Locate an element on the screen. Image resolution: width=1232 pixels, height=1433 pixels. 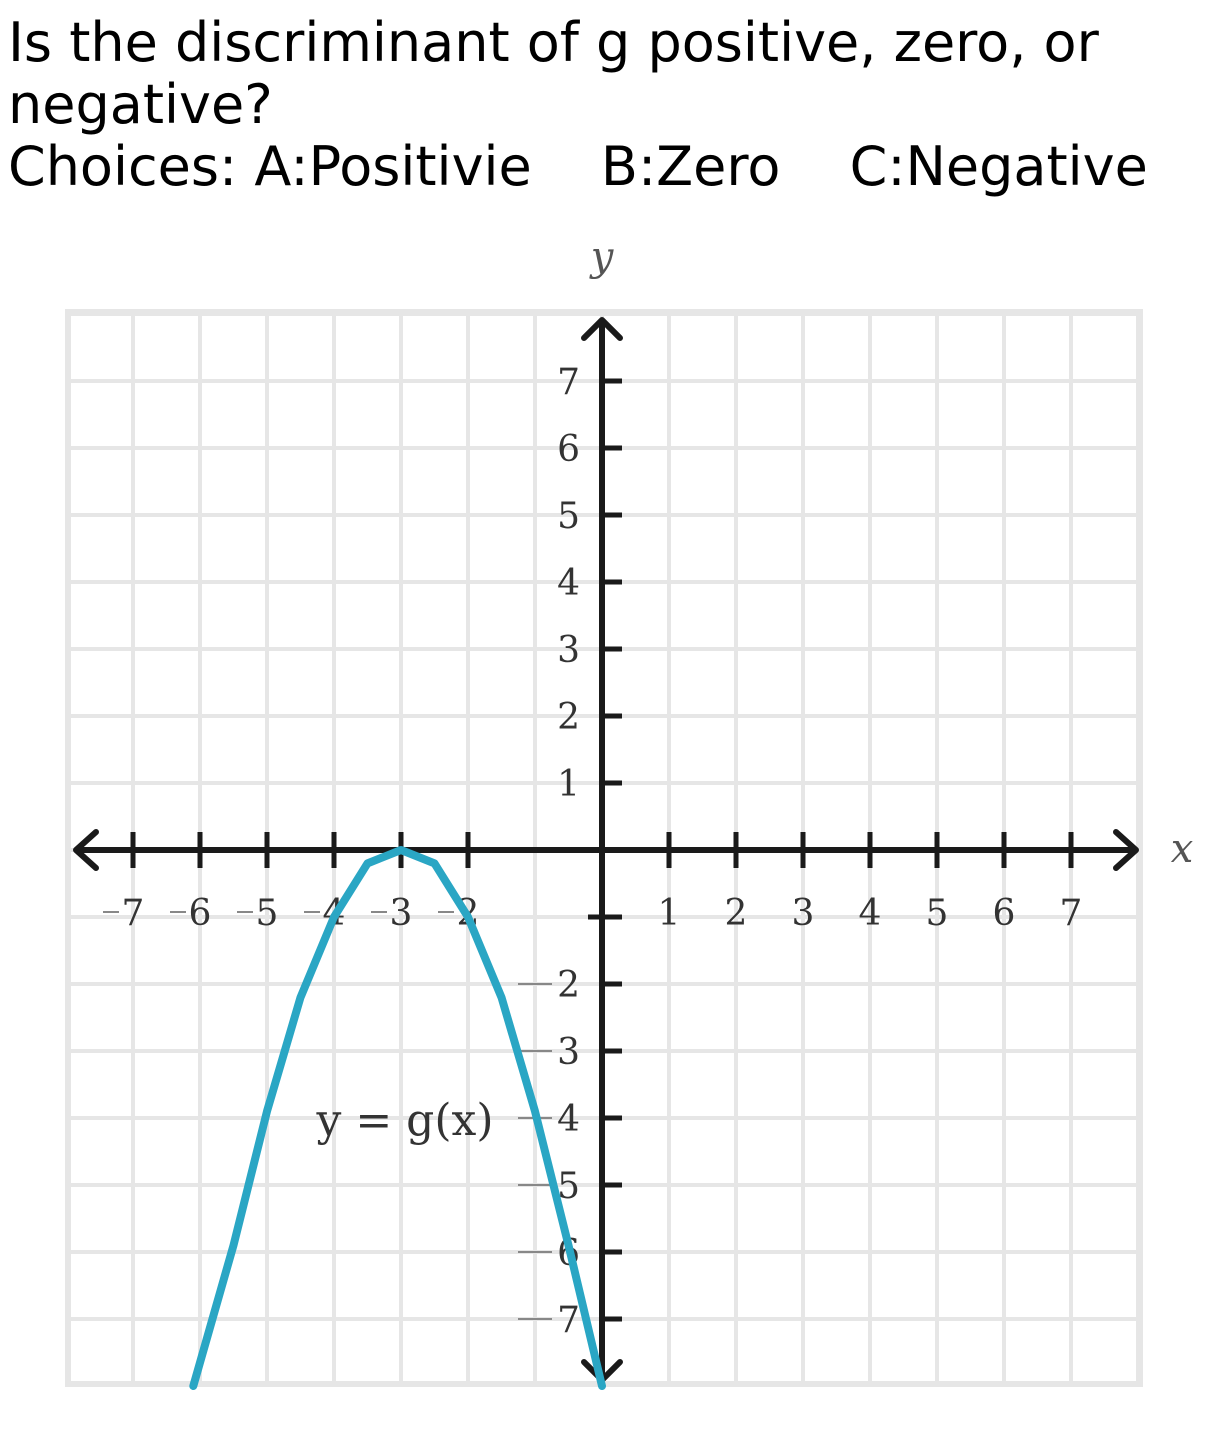
question-line-2: negative? is located at coordinates (140, 104).